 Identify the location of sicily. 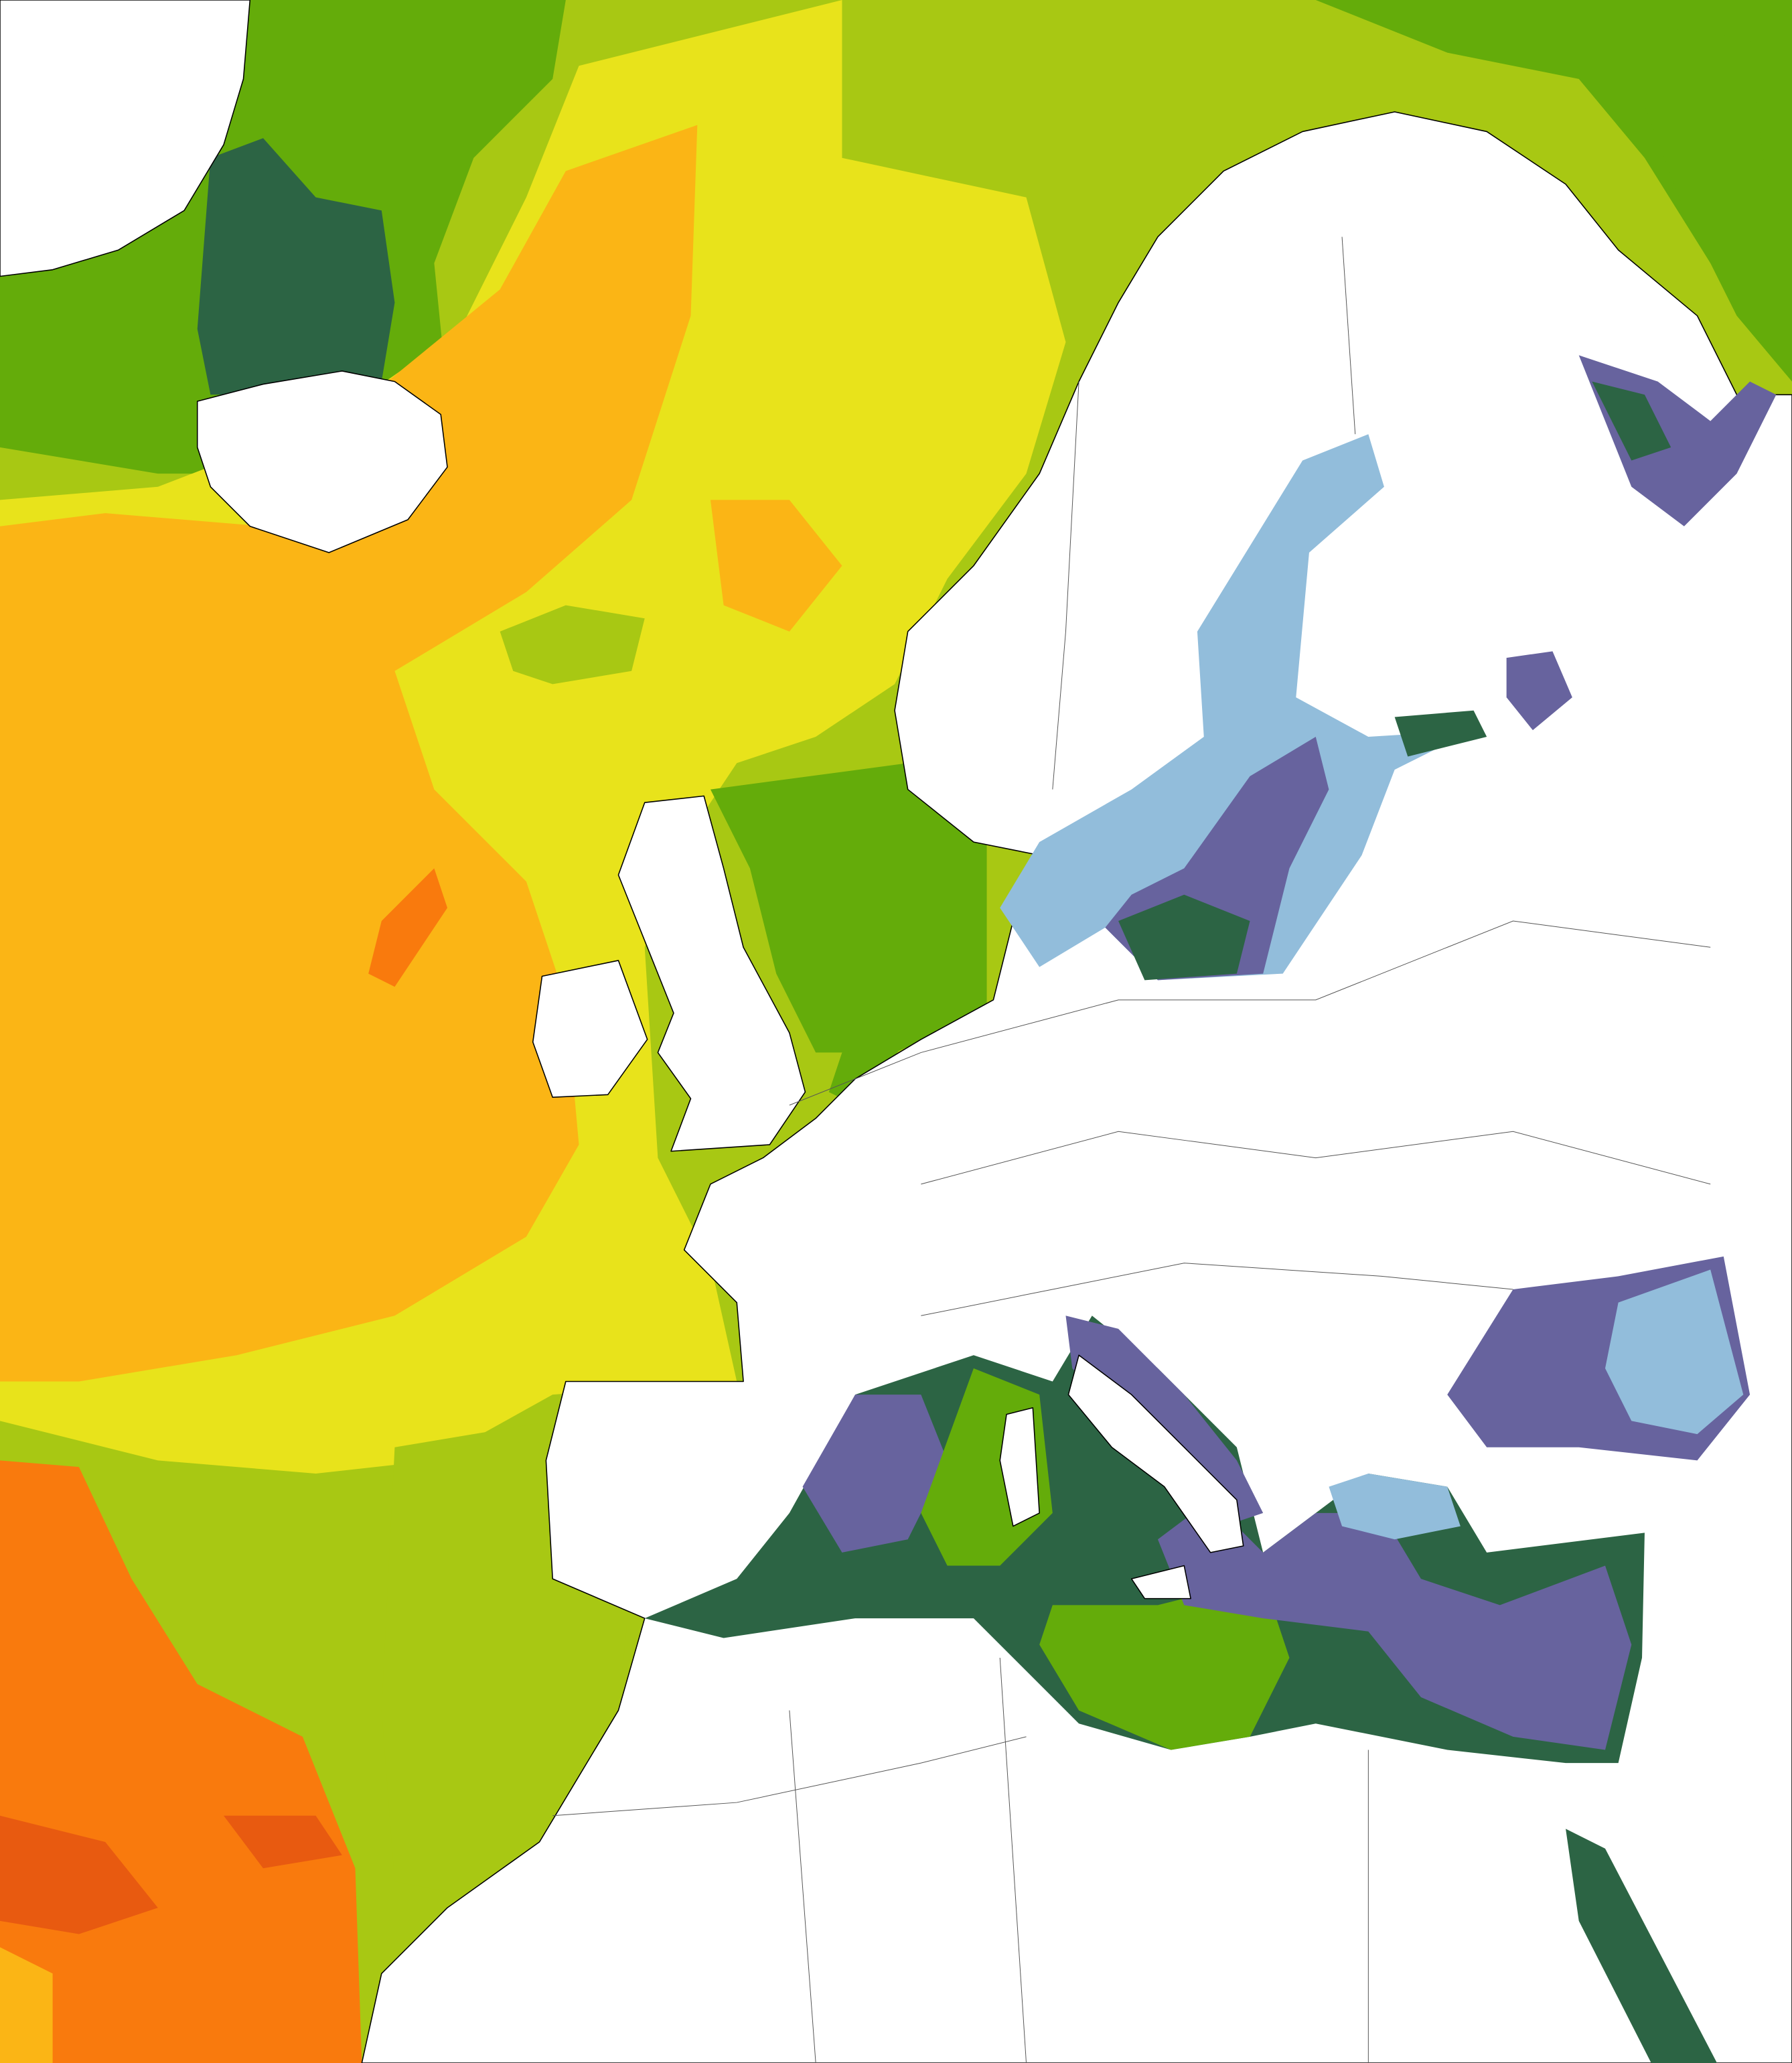
(1160, 1582).